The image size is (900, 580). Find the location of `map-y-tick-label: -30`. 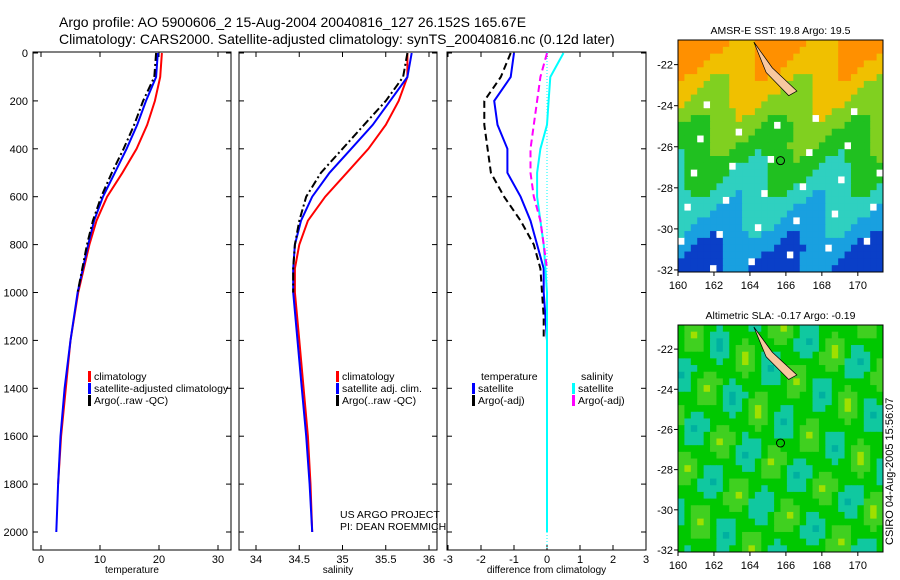

map-y-tick-label: -30 is located at coordinates (665, 230).